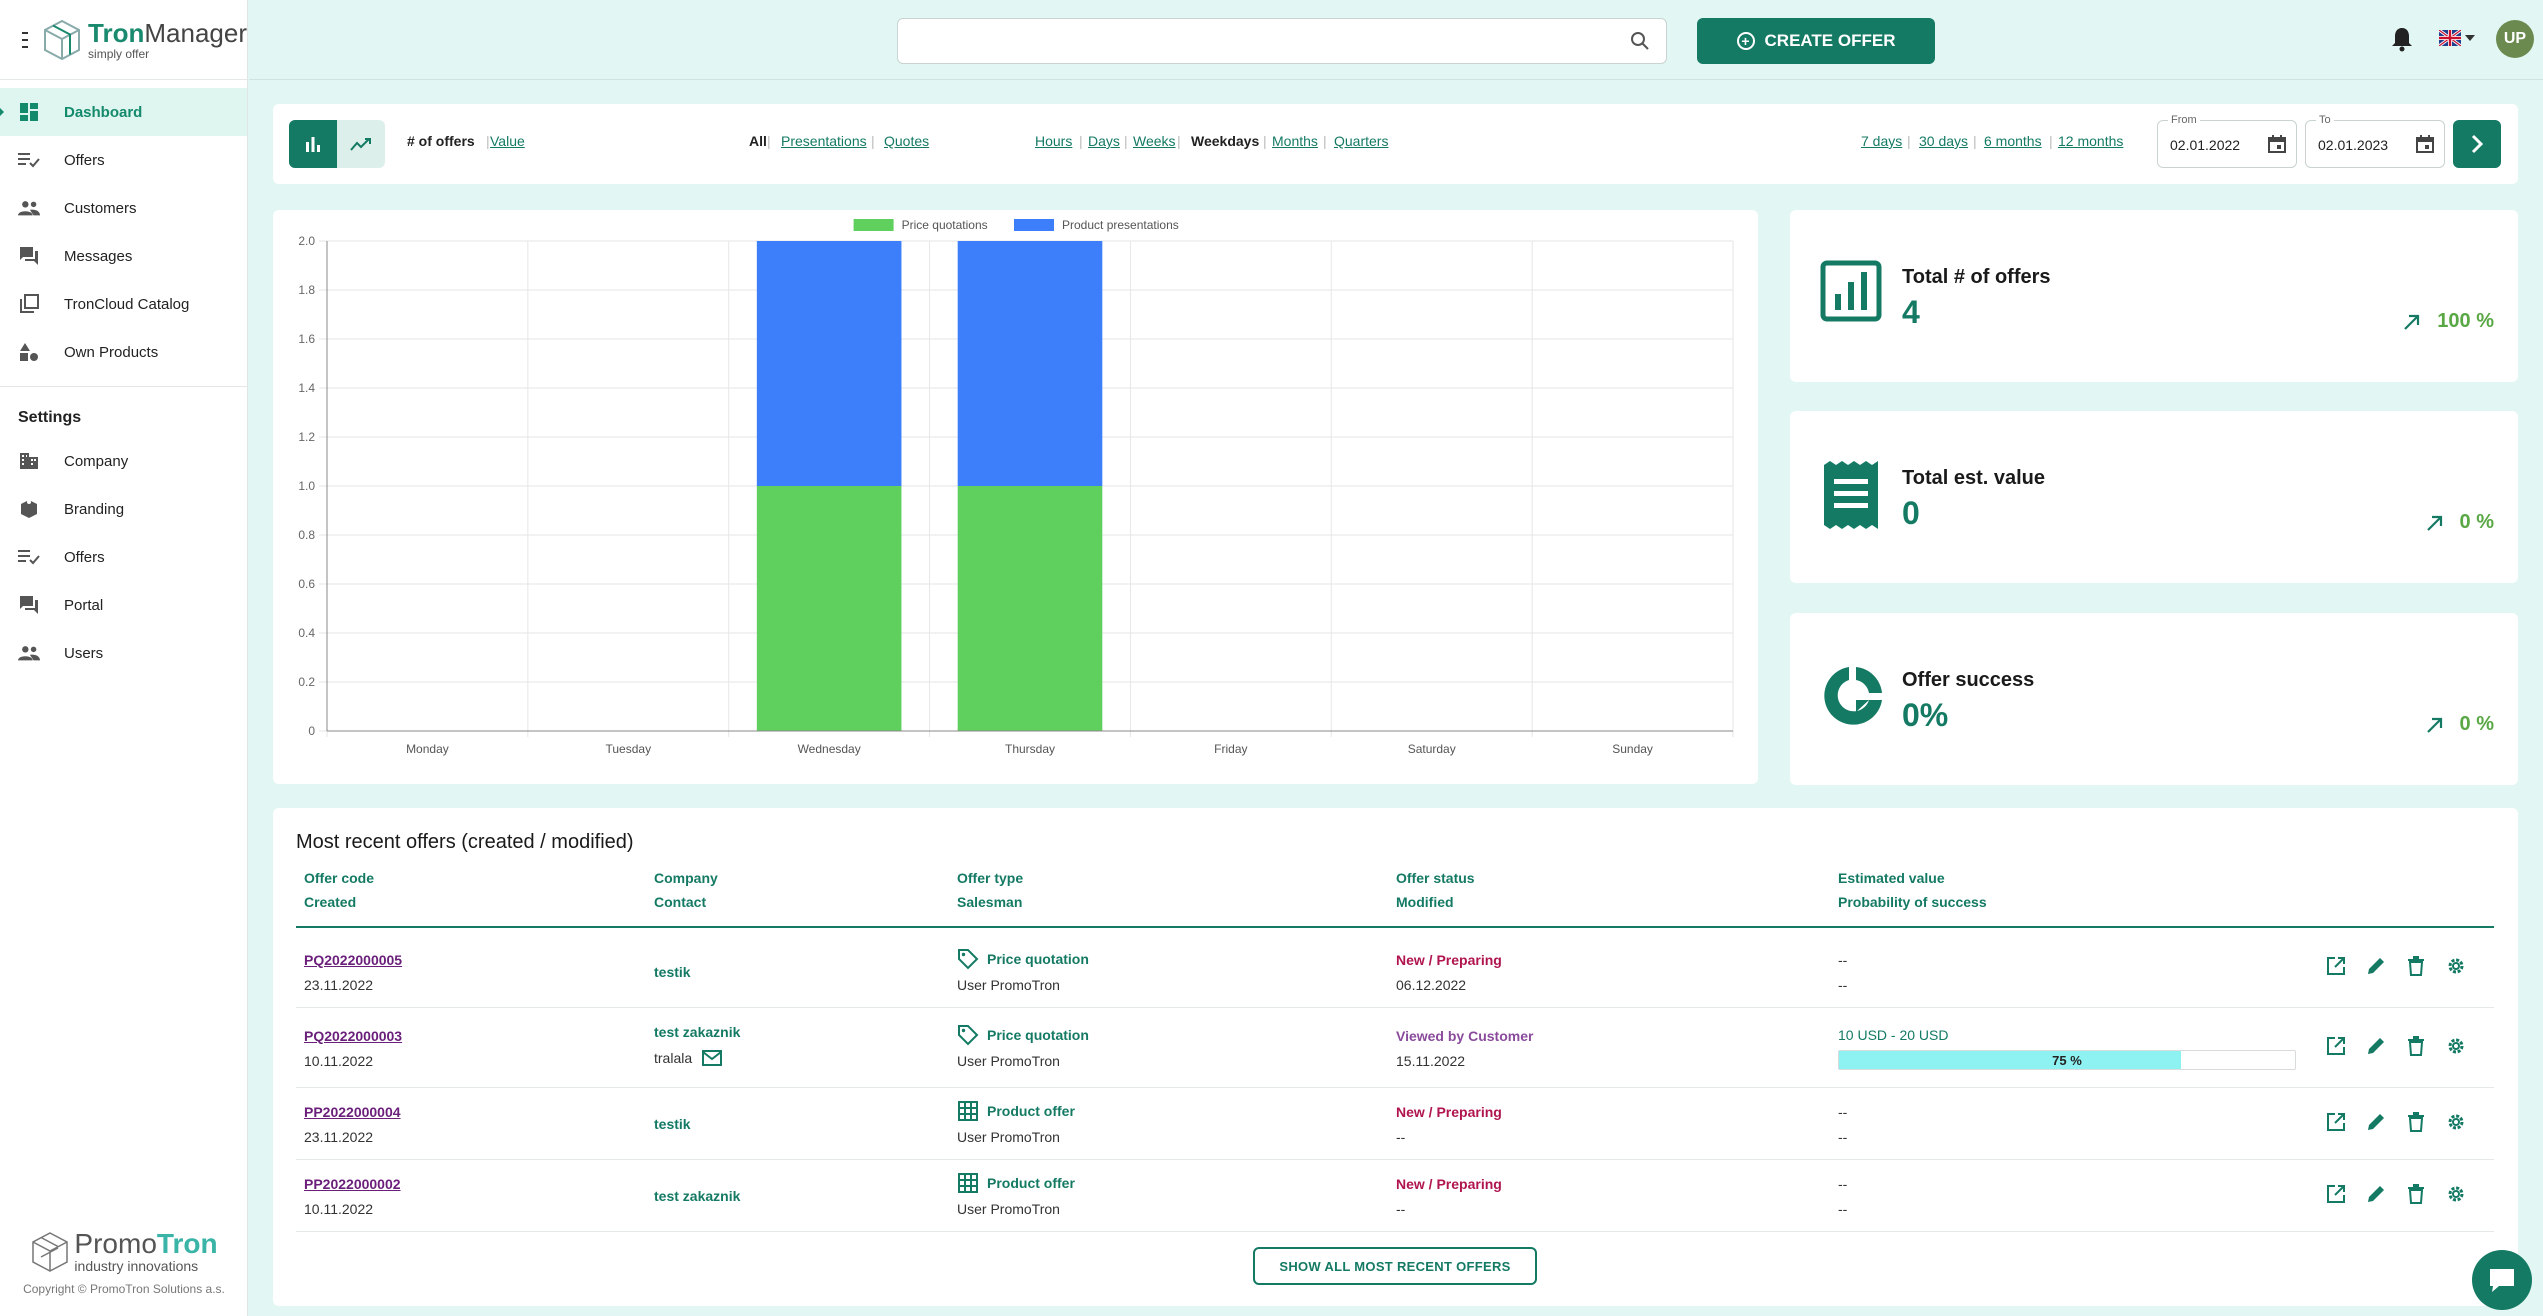  What do you see at coordinates (2470, 38) in the screenshot?
I see `language-caret-icon` at bounding box center [2470, 38].